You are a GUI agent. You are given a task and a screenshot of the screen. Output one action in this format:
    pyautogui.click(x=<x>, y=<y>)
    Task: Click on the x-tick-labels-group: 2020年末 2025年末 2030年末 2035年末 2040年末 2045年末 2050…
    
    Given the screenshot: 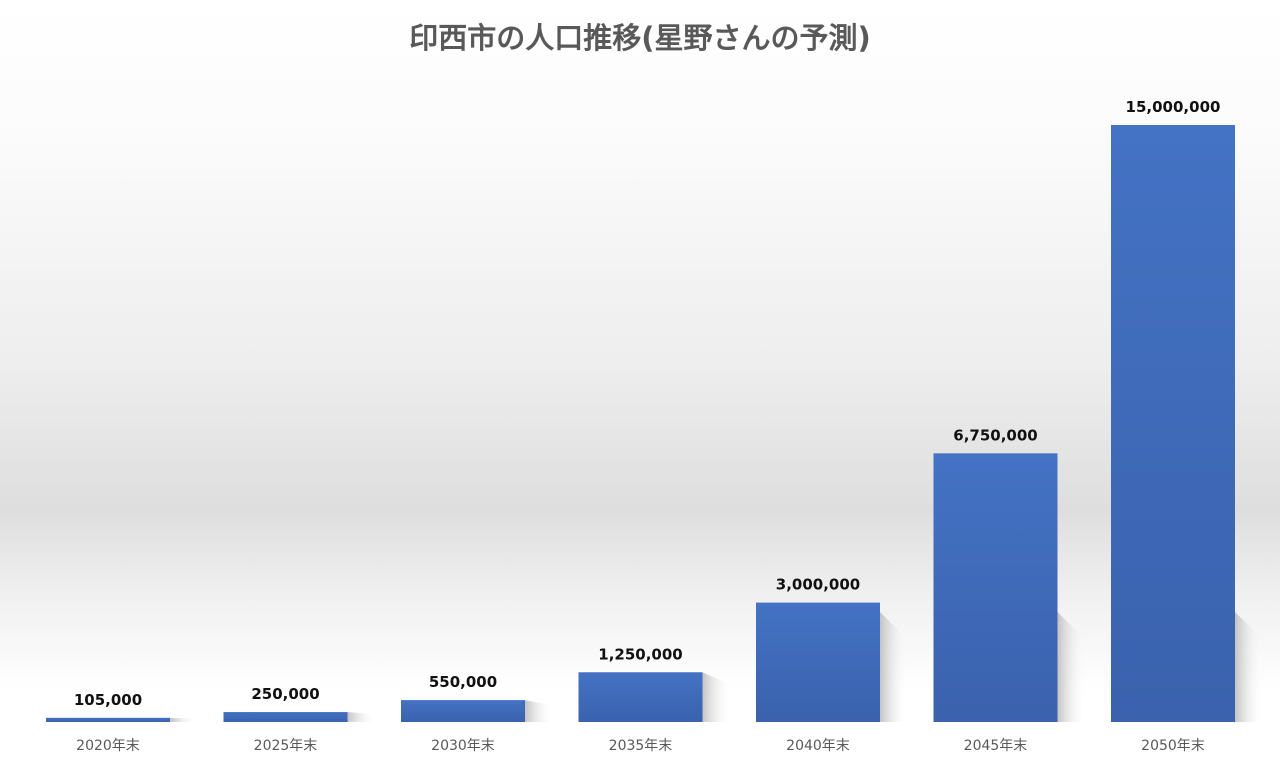 What is the action you would take?
    pyautogui.click(x=640, y=746)
    